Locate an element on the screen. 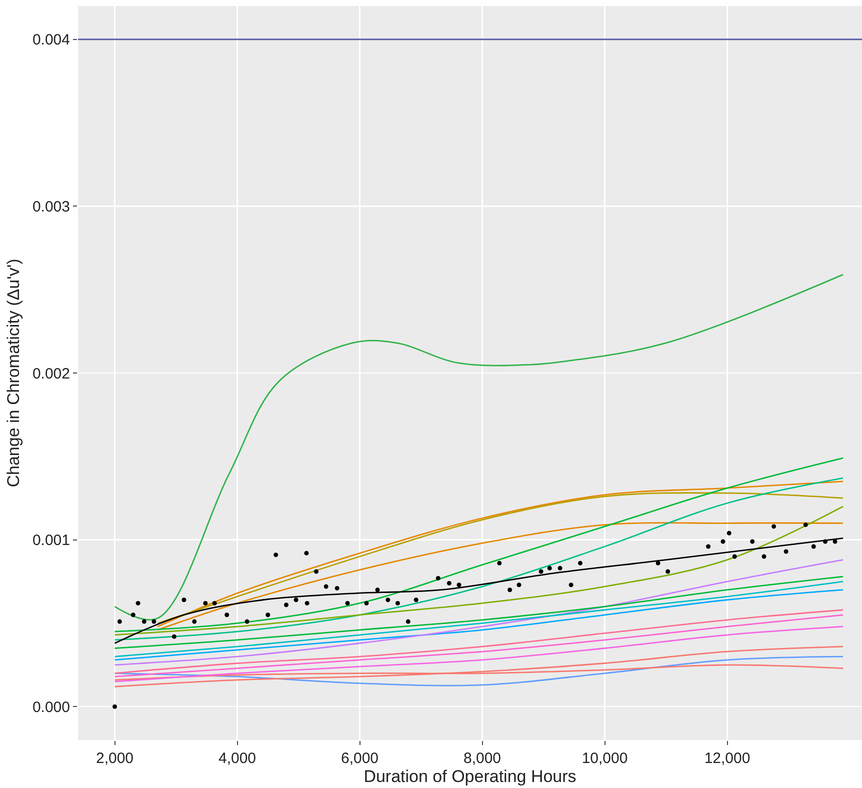  y-tick-label: 0.000 is located at coordinates (51, 707).